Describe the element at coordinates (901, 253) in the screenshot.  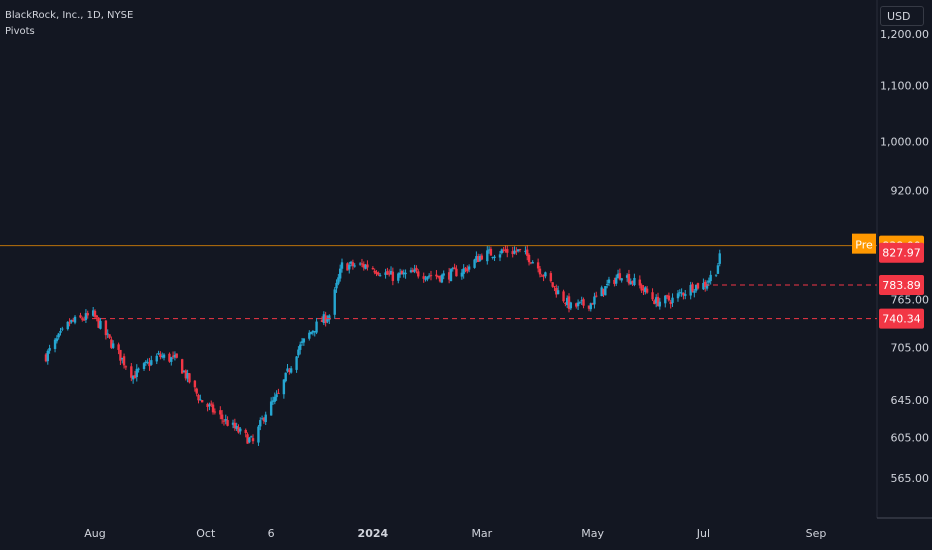
I see `price-badge-value: 827.97` at that location.